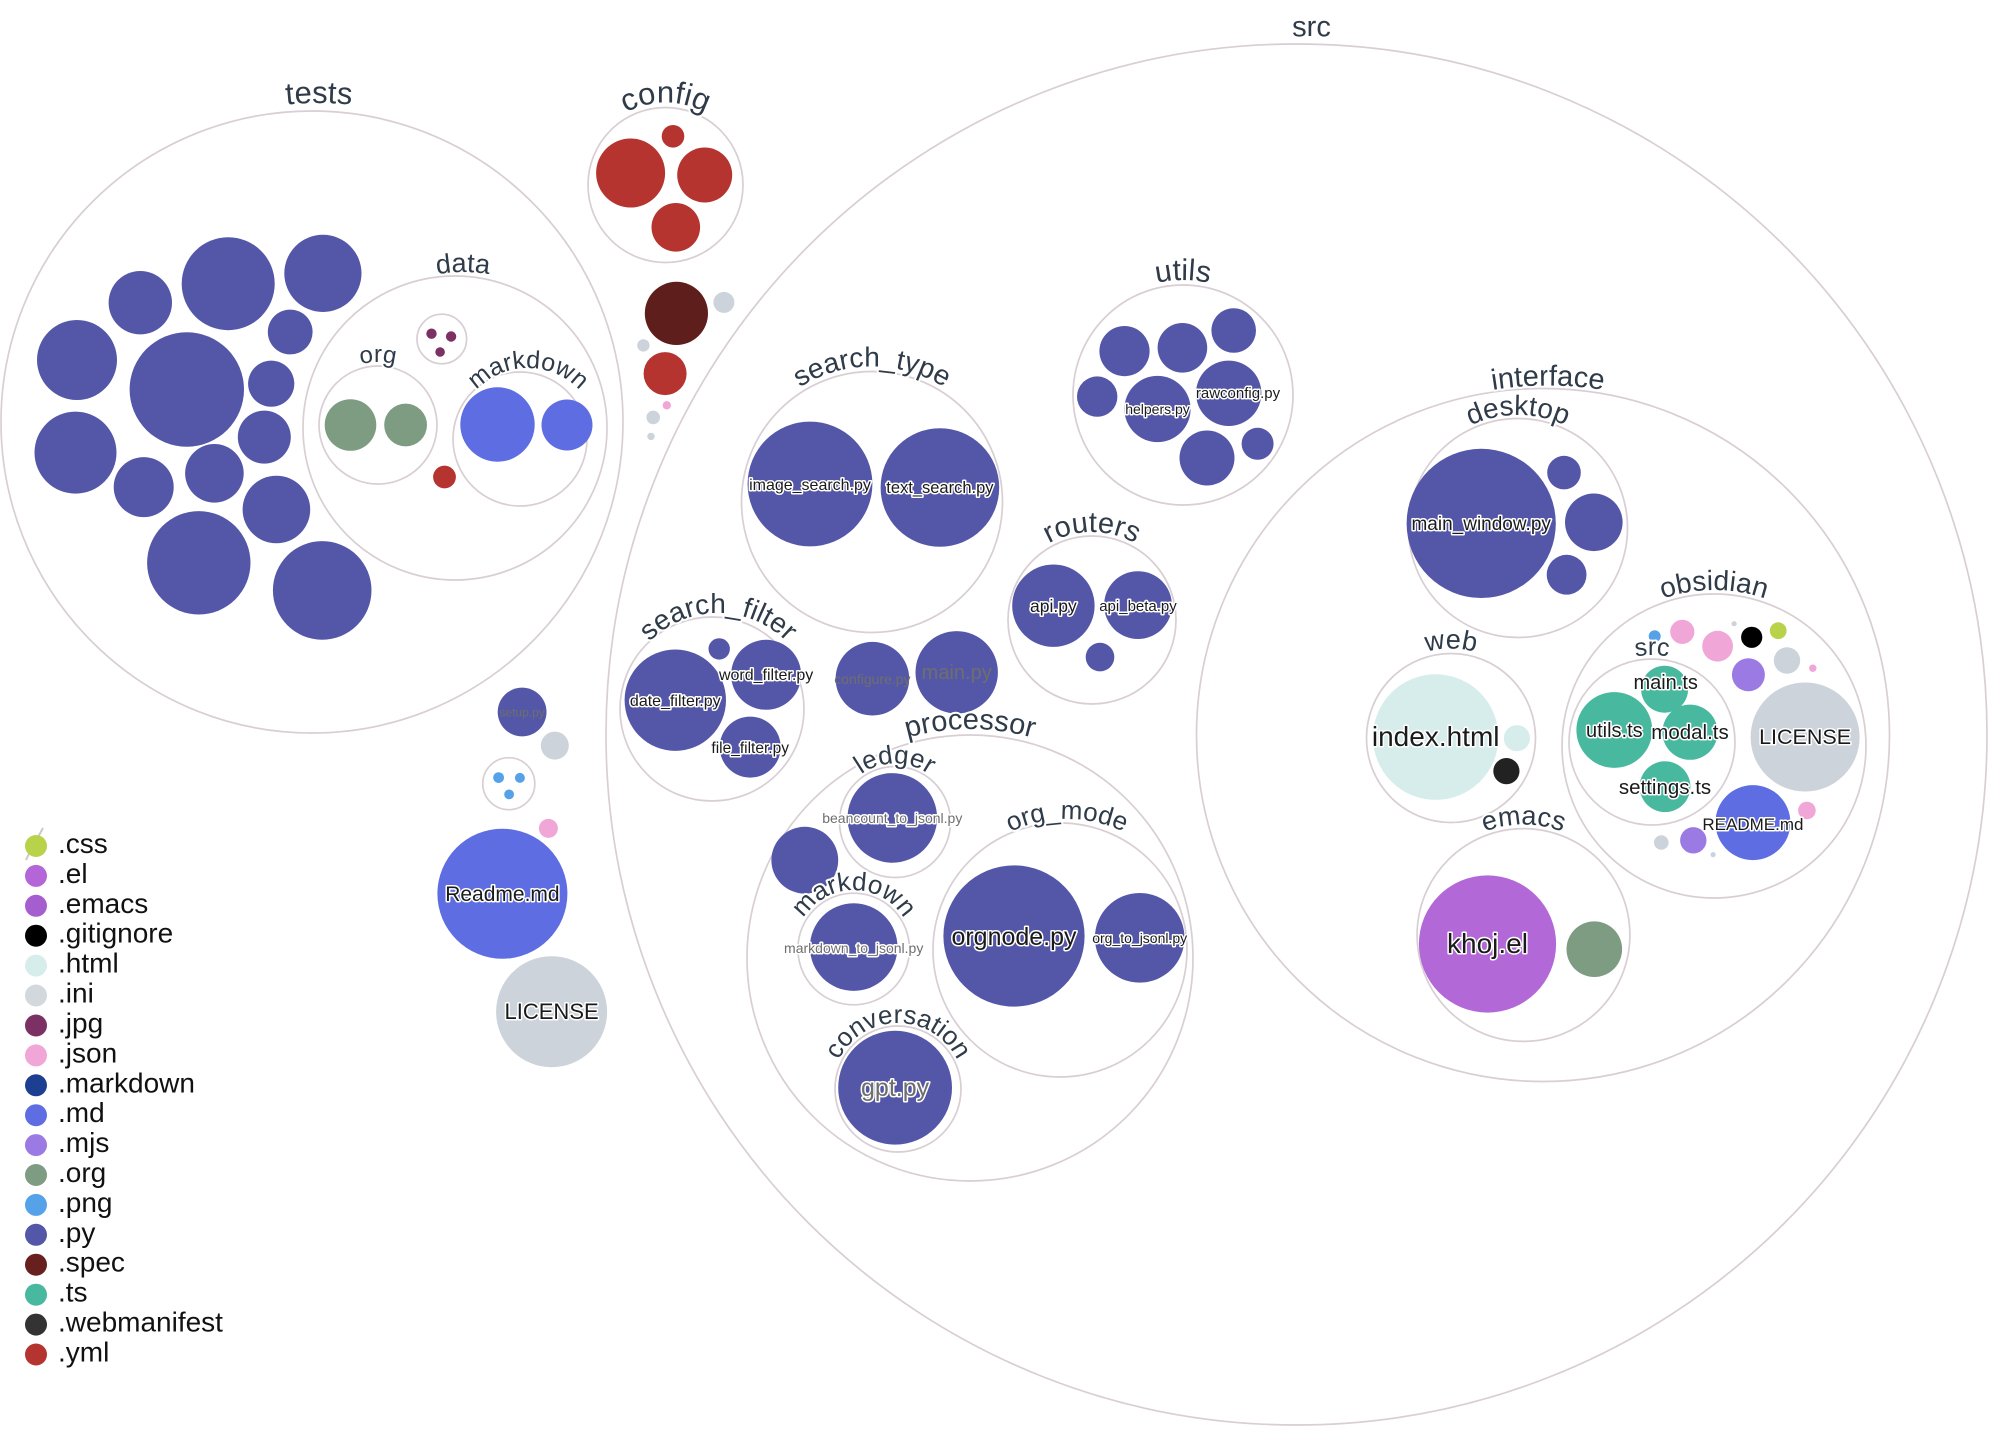  Describe the element at coordinates (765, 675) in the screenshot. I see `svg-text: word_filter.py` at that location.